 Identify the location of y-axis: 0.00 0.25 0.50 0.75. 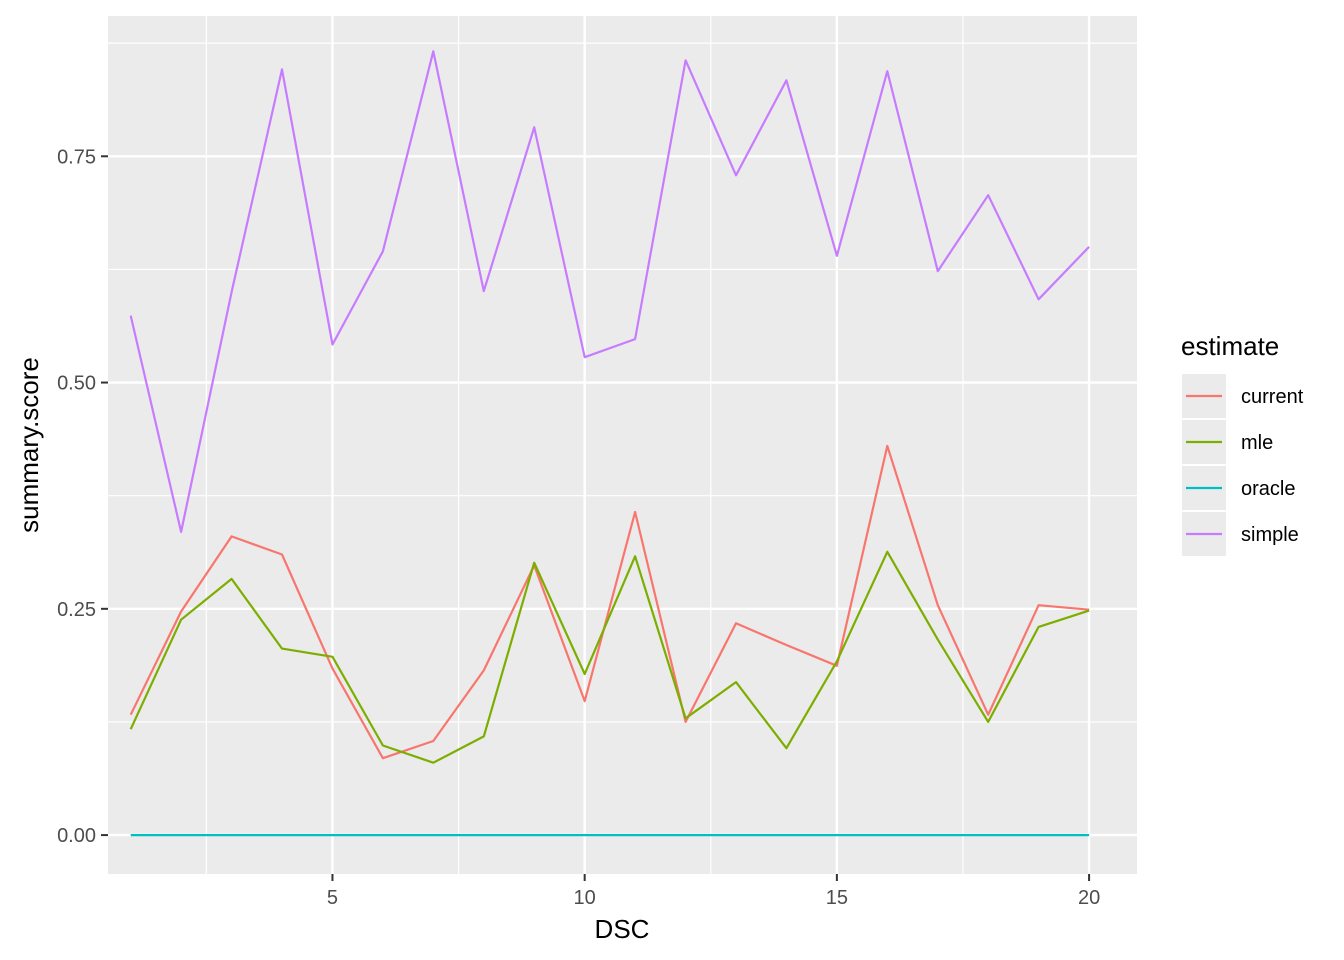
(82, 496).